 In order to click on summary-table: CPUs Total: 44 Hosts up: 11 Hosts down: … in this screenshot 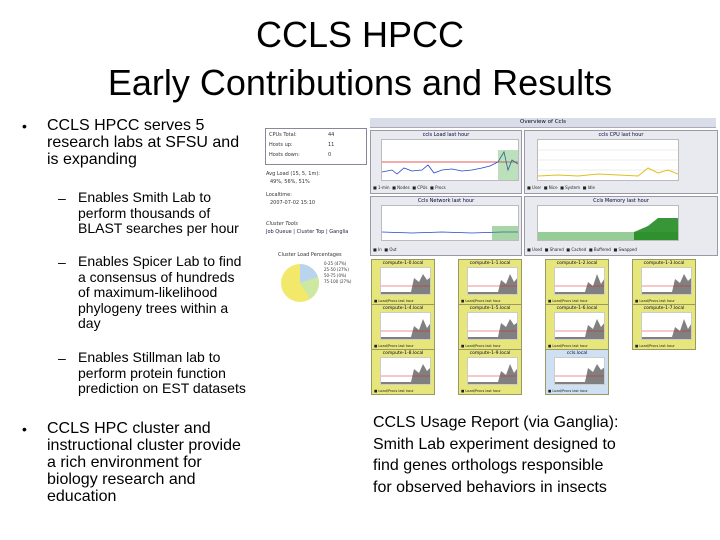, I will do `click(316, 146)`.